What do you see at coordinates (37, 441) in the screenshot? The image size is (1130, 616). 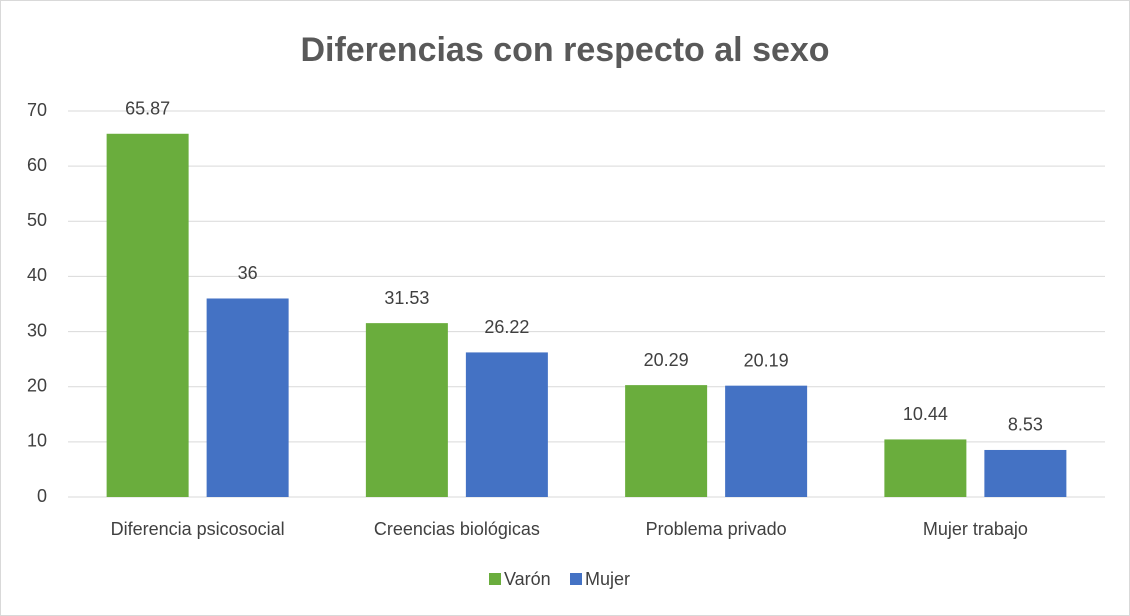 I see `y-tick-label: 10` at bounding box center [37, 441].